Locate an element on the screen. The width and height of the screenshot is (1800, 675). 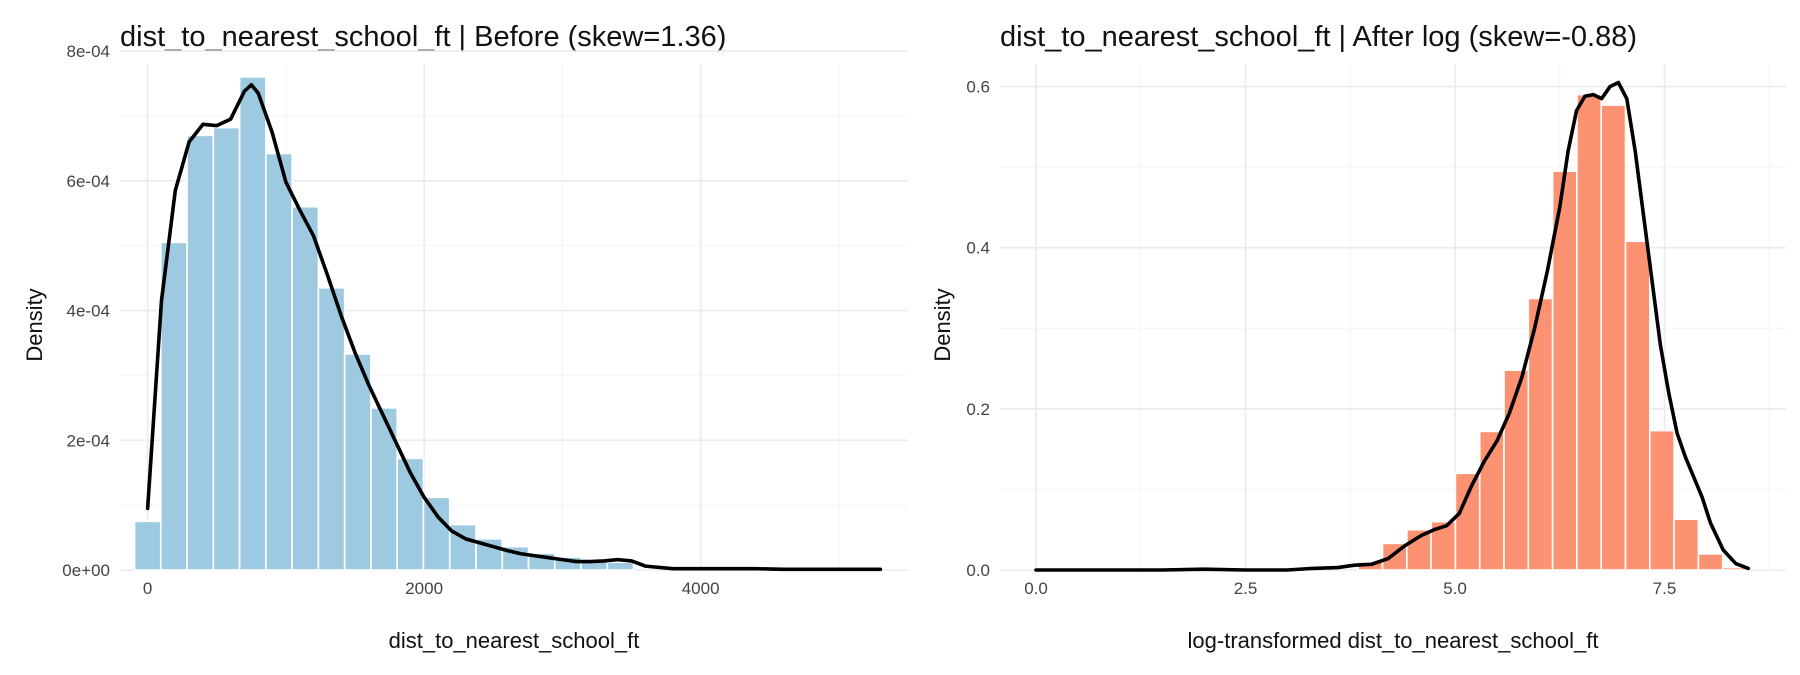
before-x-tick-labels: 0 2000 4000 is located at coordinates (431, 588).